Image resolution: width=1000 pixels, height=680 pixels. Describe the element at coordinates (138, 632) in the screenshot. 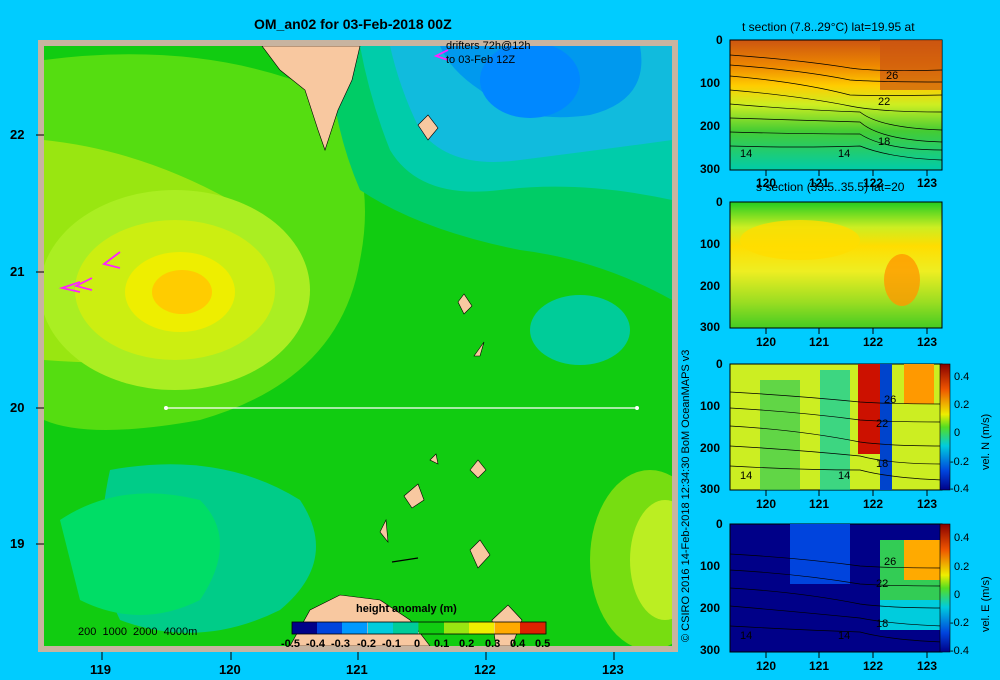

I see `depth-legend: 200 1000 2000 4000m` at that location.